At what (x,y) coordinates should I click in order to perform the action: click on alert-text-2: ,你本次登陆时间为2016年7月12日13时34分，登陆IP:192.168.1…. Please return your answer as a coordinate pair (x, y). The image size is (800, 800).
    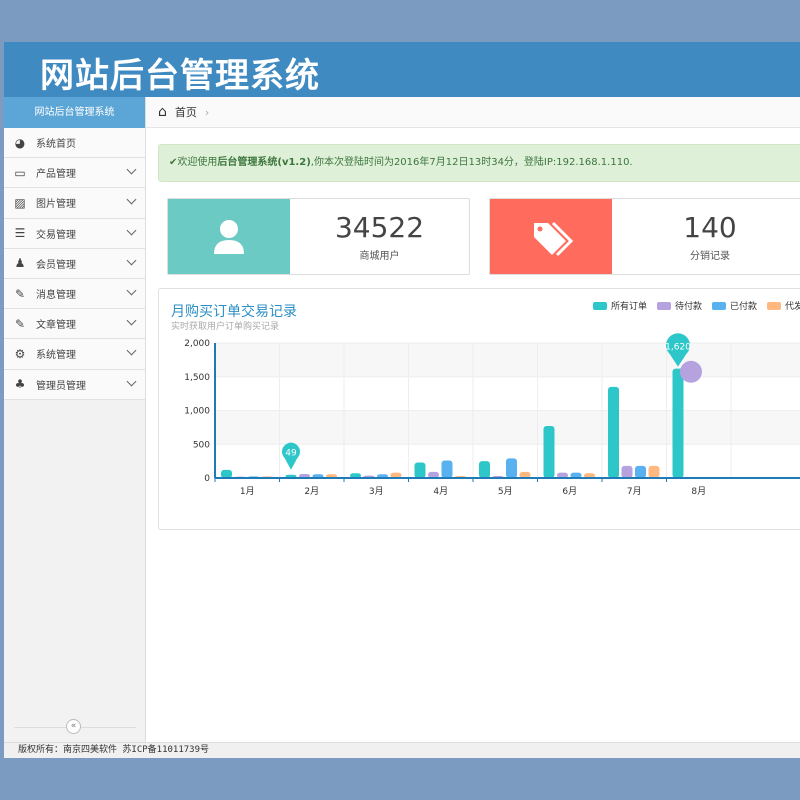
    Looking at the image, I should click on (471, 162).